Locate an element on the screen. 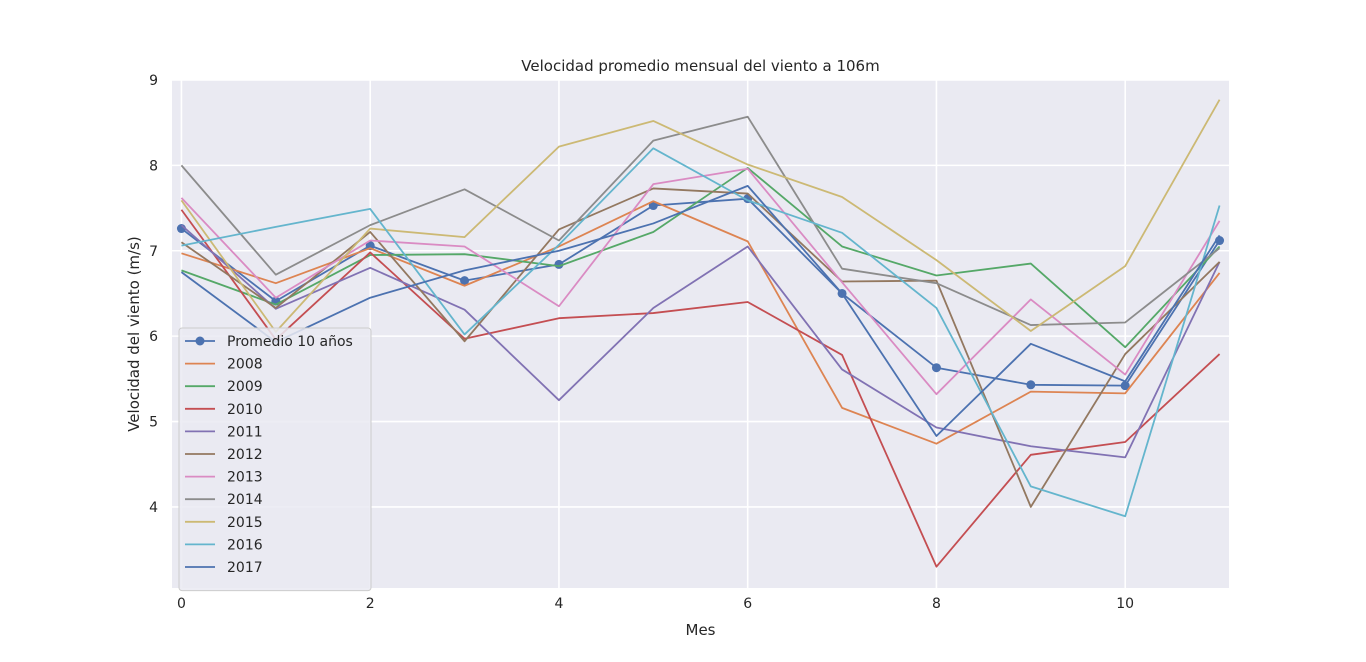 This screenshot has height=662, width=1366. y-tick-label: 6 is located at coordinates (153, 337).